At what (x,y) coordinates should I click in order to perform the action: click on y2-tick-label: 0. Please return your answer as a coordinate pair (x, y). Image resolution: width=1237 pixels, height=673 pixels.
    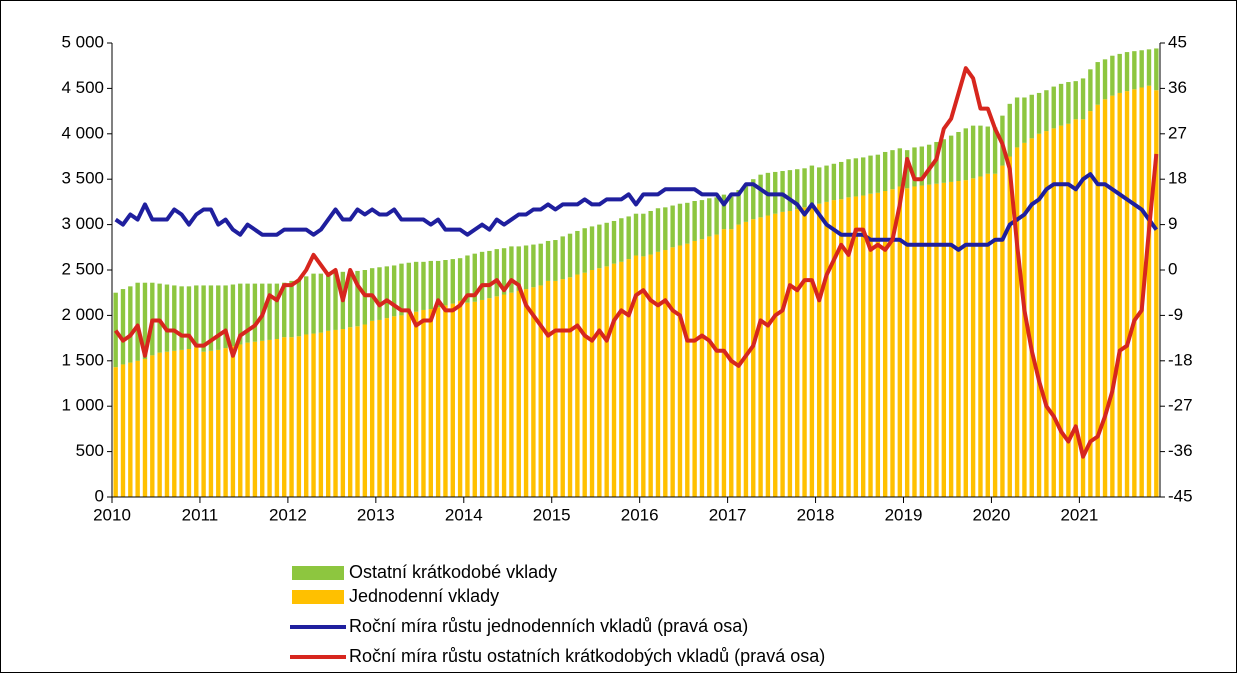
    Looking at the image, I should click on (1172, 268).